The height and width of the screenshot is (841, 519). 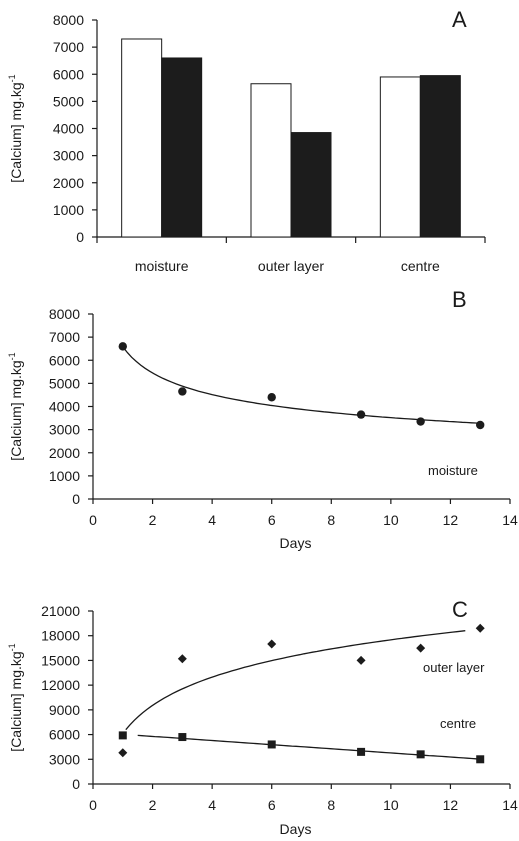 What do you see at coordinates (291, 266) in the screenshot?
I see `x-category-label: outer layer` at bounding box center [291, 266].